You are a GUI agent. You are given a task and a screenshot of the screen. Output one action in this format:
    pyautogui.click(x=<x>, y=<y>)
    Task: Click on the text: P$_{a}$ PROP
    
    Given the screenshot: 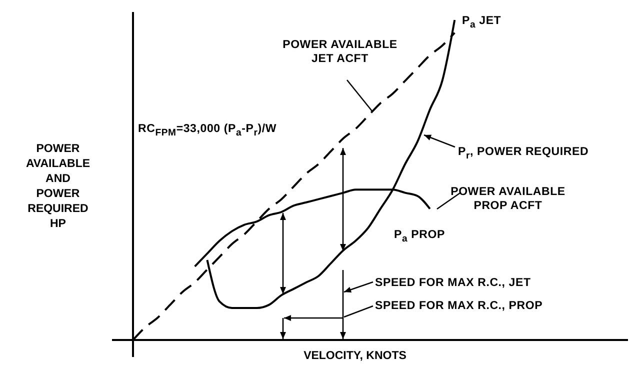 What is the action you would take?
    pyautogui.click(x=419, y=237)
    